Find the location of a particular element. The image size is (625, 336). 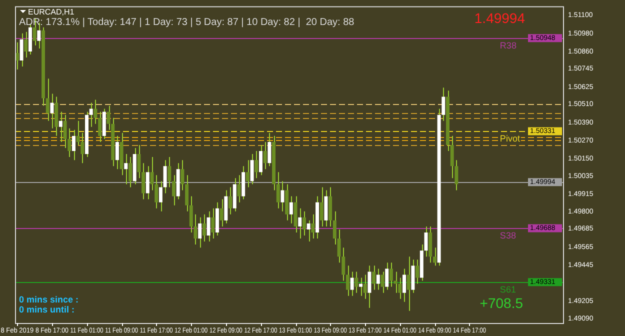

chart-title: EURCAD,H1 is located at coordinates (51, 11).